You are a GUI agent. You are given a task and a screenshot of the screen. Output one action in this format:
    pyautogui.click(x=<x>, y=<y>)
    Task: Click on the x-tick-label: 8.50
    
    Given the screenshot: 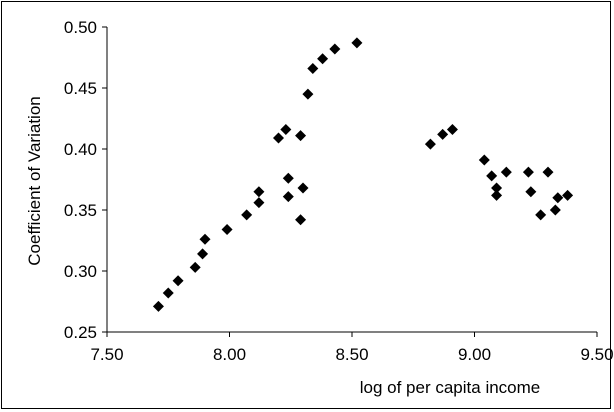 What is the action you would take?
    pyautogui.click(x=351, y=354)
    